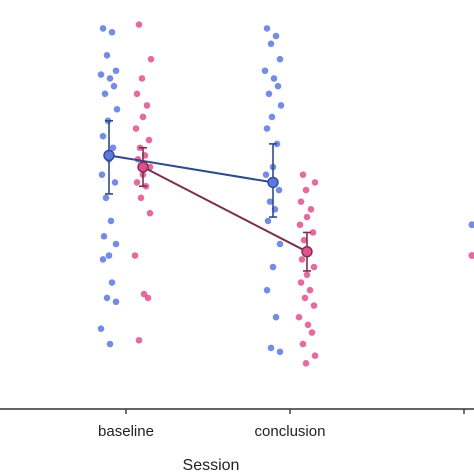 Image resolution: width=474 pixels, height=474 pixels. I want to click on mean-lines, so click(208, 203).